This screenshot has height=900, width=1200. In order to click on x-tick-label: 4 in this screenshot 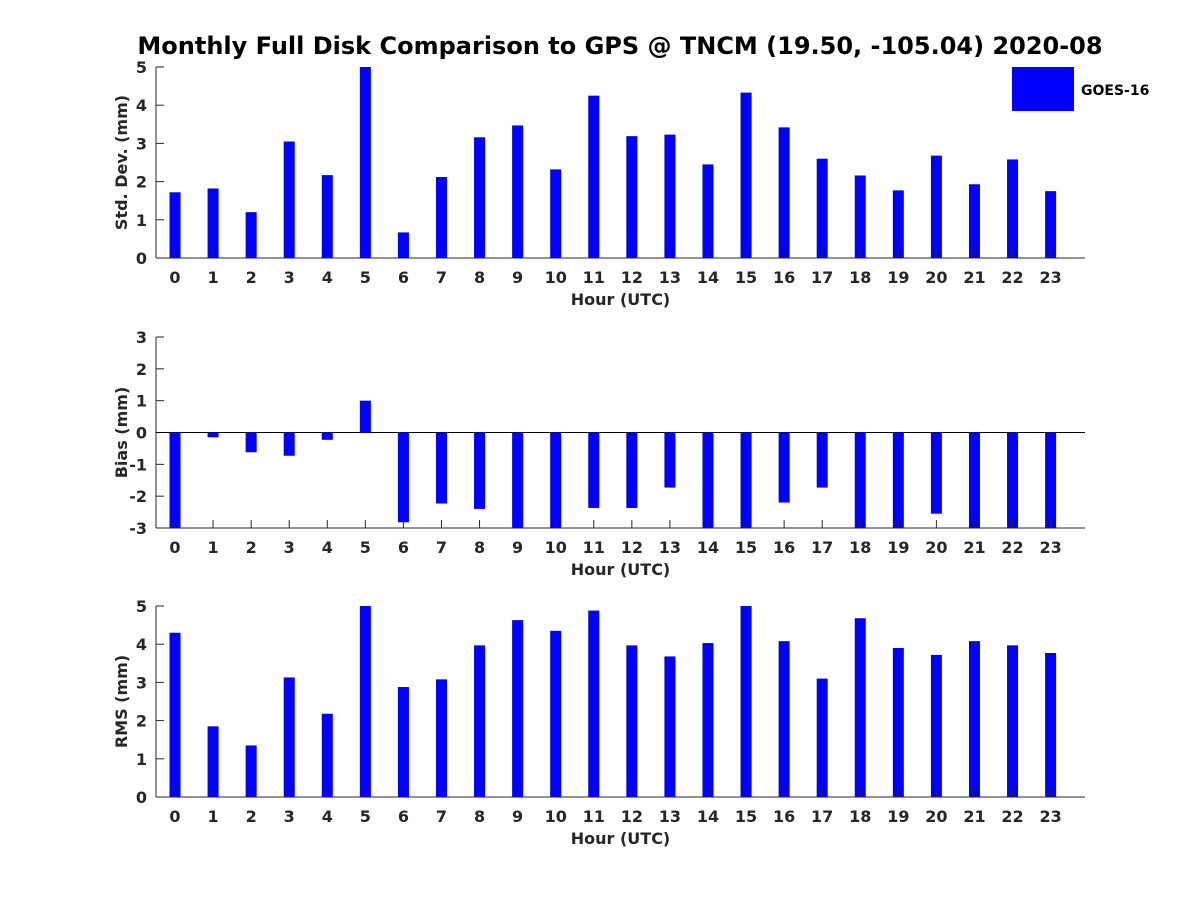, I will do `click(327, 816)`.